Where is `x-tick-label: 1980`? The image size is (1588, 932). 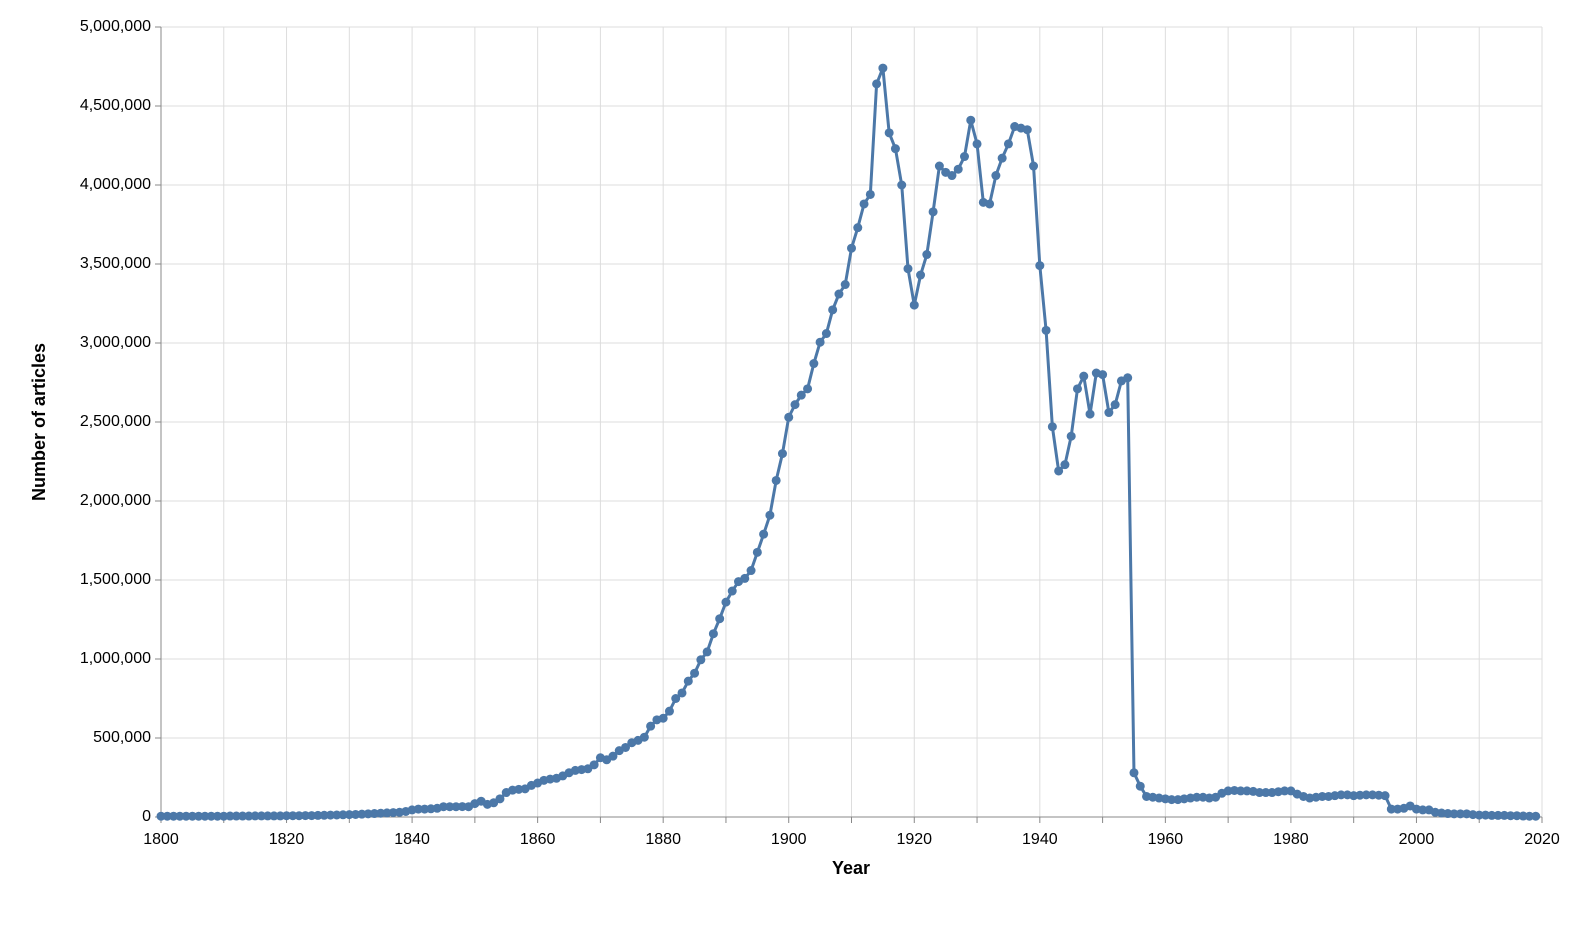
x-tick-label: 1980 is located at coordinates (1291, 839).